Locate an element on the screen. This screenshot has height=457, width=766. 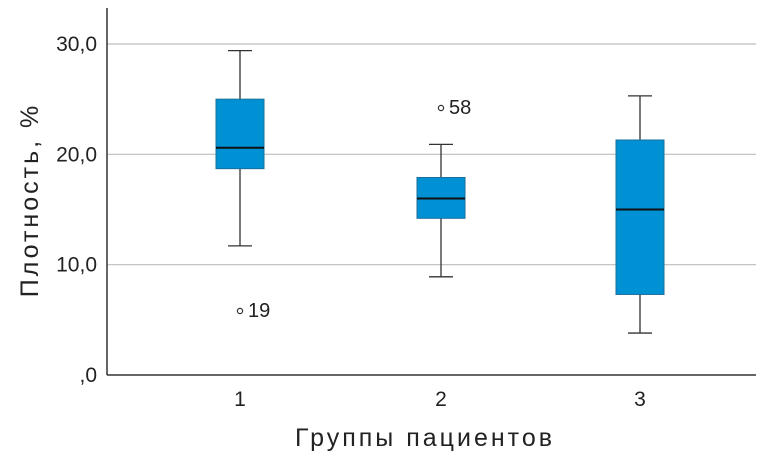
y-tick-label: 20,0 is located at coordinates (76, 154).